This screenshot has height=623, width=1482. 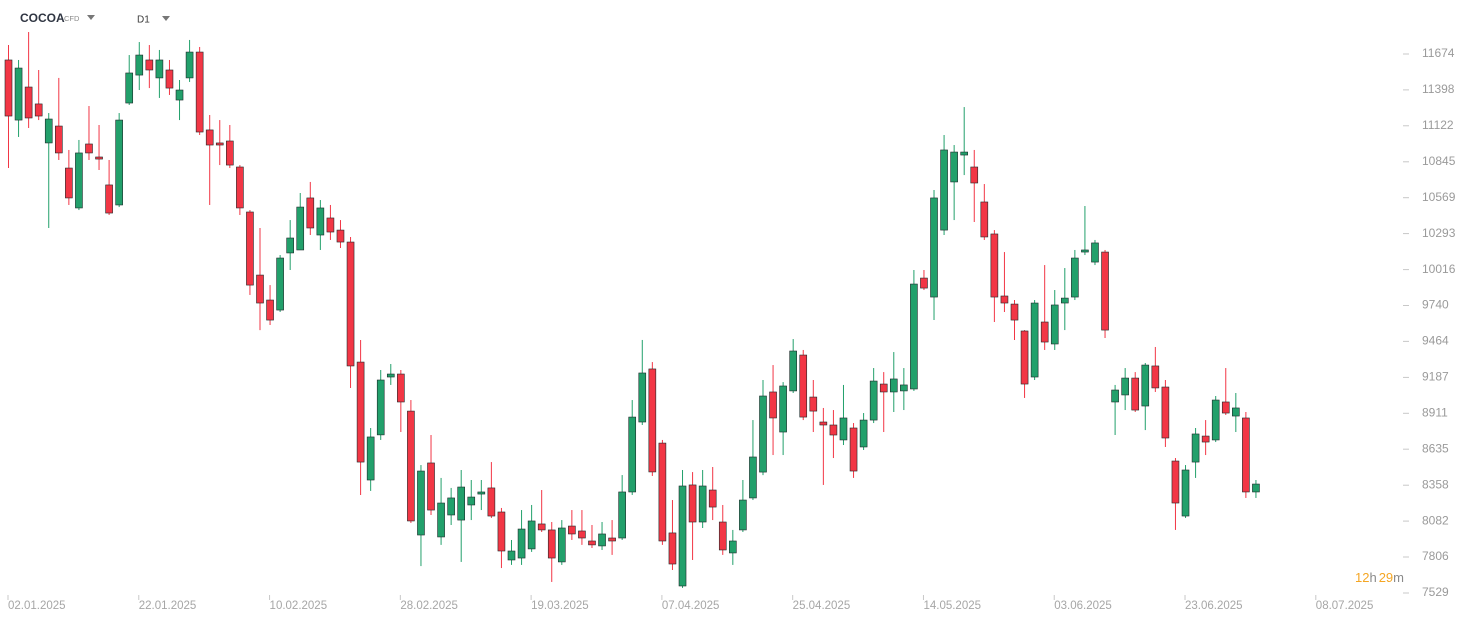 What do you see at coordinates (168, 606) in the screenshot?
I see `x-tick-label: 22.01.2025` at bounding box center [168, 606].